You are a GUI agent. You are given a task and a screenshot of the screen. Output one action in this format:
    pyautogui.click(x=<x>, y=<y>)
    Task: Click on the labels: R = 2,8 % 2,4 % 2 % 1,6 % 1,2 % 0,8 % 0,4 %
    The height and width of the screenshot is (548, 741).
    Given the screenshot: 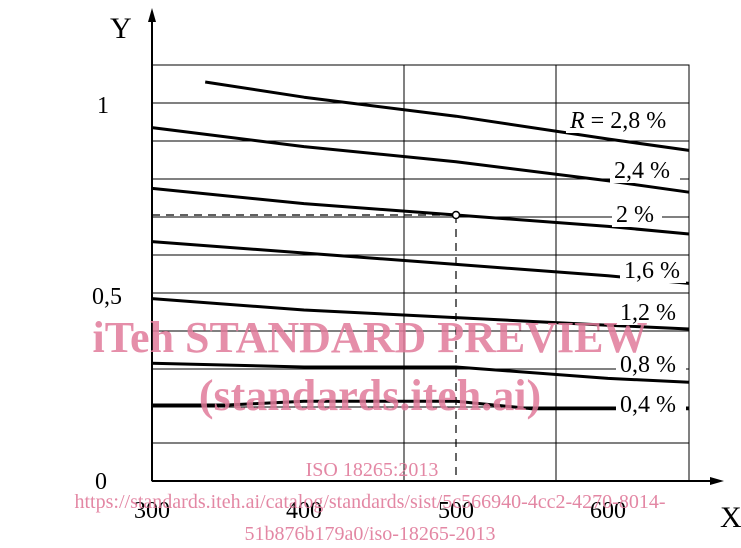 What is the action you would take?
    pyautogui.click(x=626, y=262)
    